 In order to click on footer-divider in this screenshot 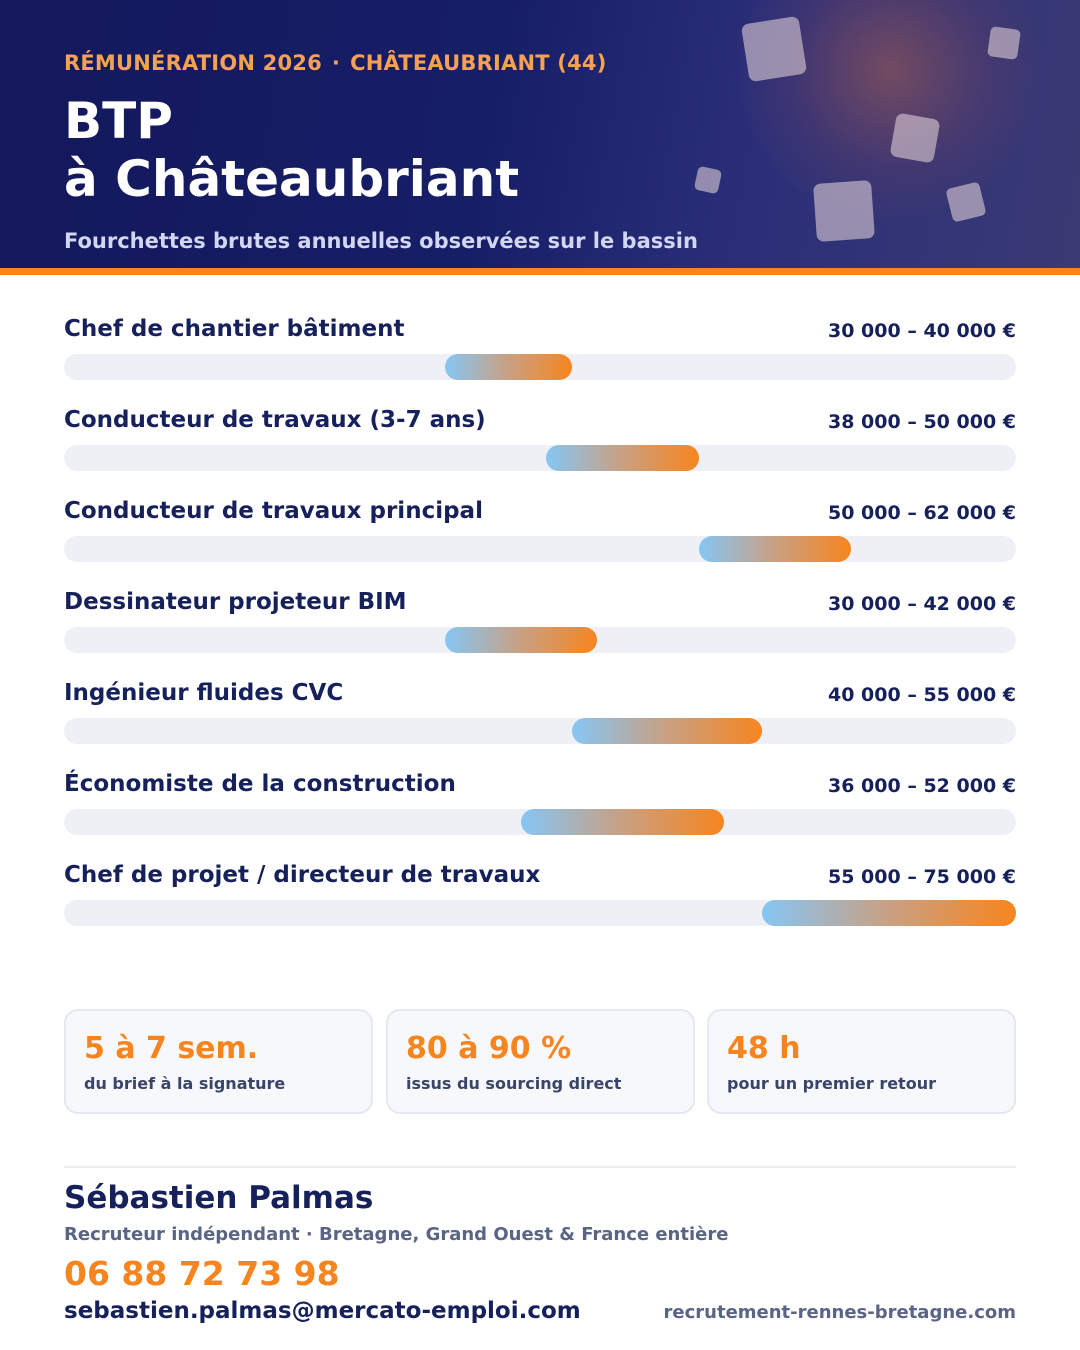, I will do `click(540, 1167)`.